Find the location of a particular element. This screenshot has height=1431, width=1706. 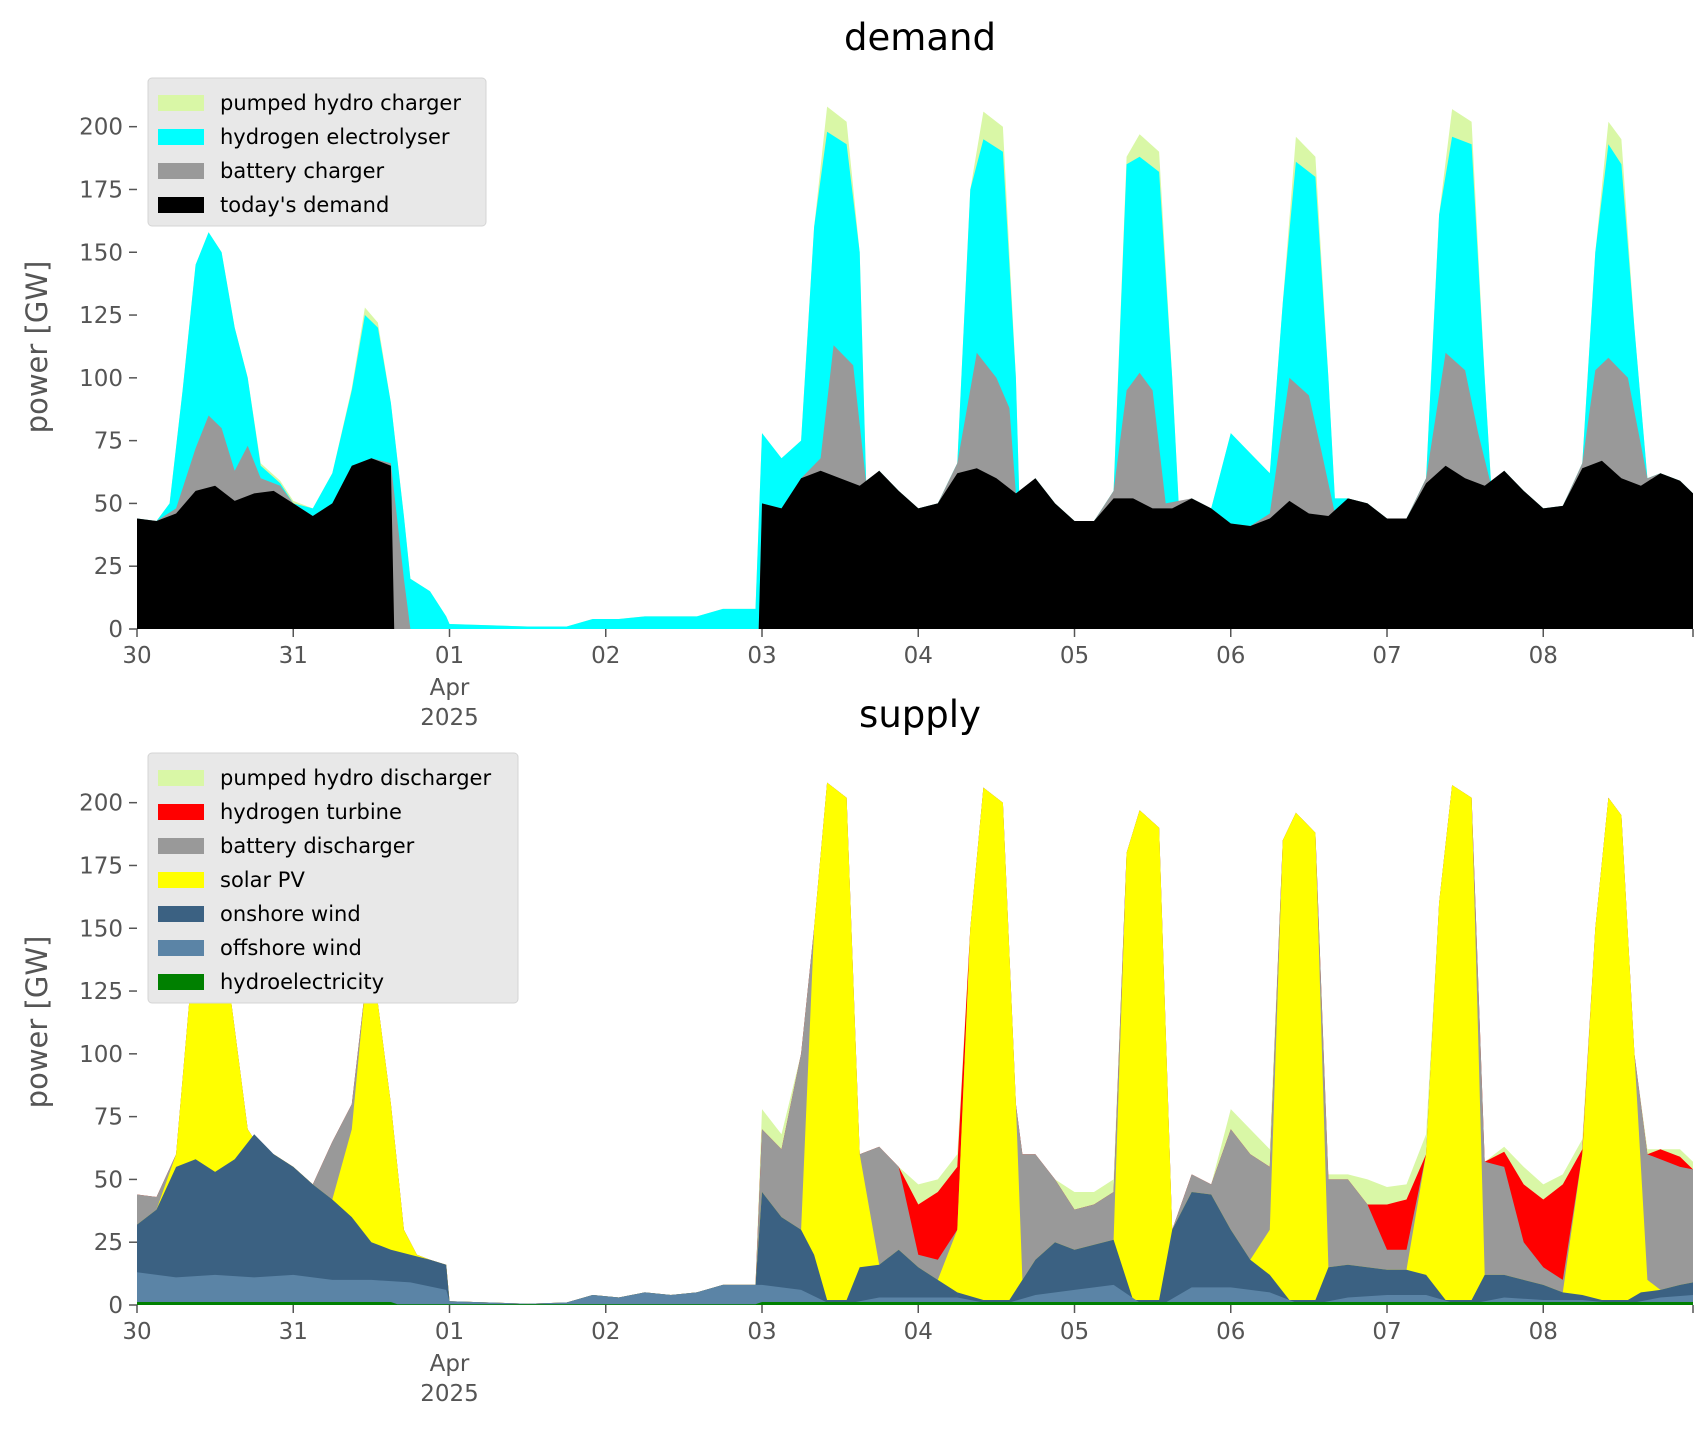

legend-label-hydroelectricity: hydroelectricity is located at coordinates (302, 982).